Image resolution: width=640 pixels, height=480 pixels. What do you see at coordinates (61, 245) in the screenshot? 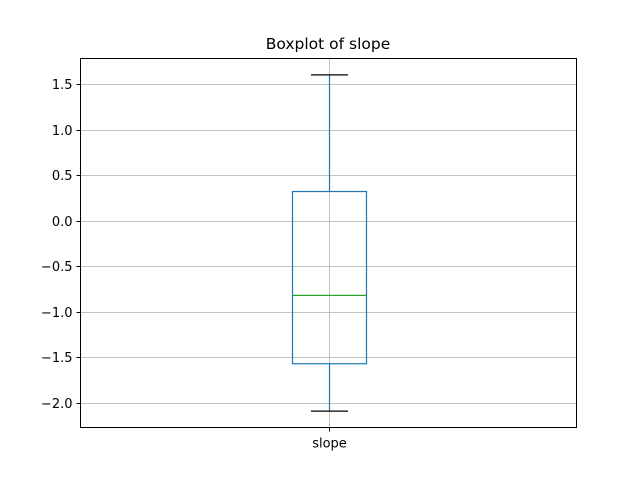
I see `y-axis: 1.5 1.0 0.5 0.0 −0.5 −1.0 −1.5 −2.0` at bounding box center [61, 245].